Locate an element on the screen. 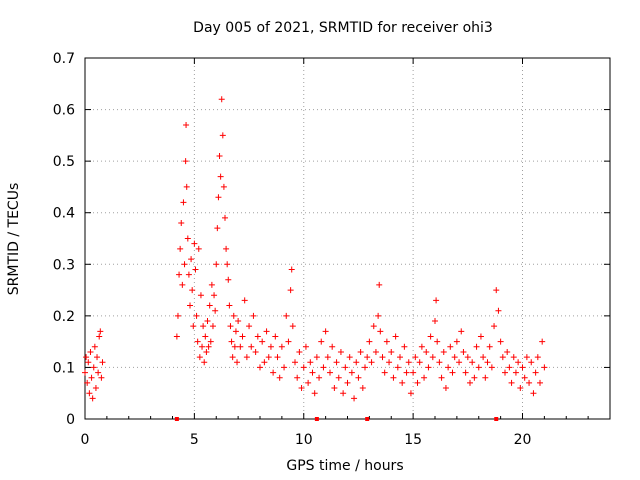 The height and width of the screenshot is (480, 640). x-tick-label: 20 is located at coordinates (523, 440).